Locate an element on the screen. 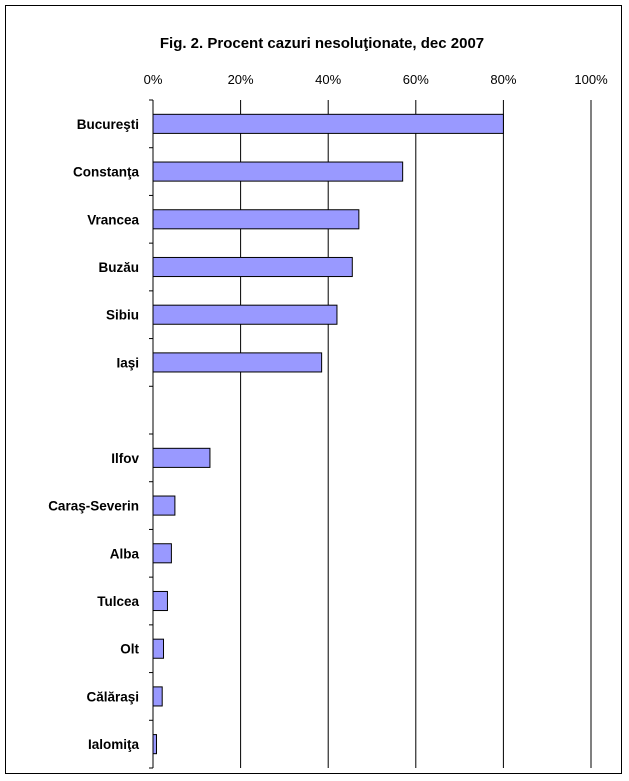 Image resolution: width=629 pixels, height=781 pixels. x-tick-labels: 0% 20% 40% 60% 80% 100% is located at coordinates (376, 79).